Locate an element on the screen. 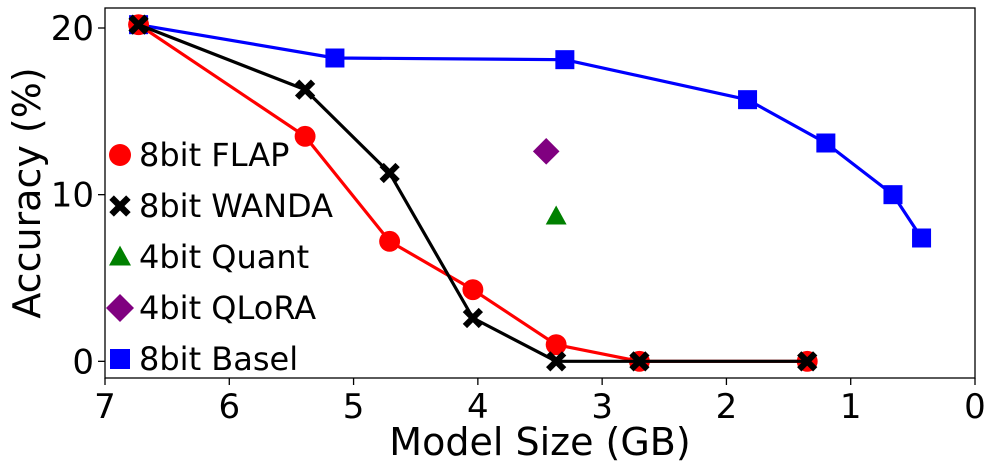 The image size is (996, 476). x-axis-title: Model Size (GB) is located at coordinates (539, 442).